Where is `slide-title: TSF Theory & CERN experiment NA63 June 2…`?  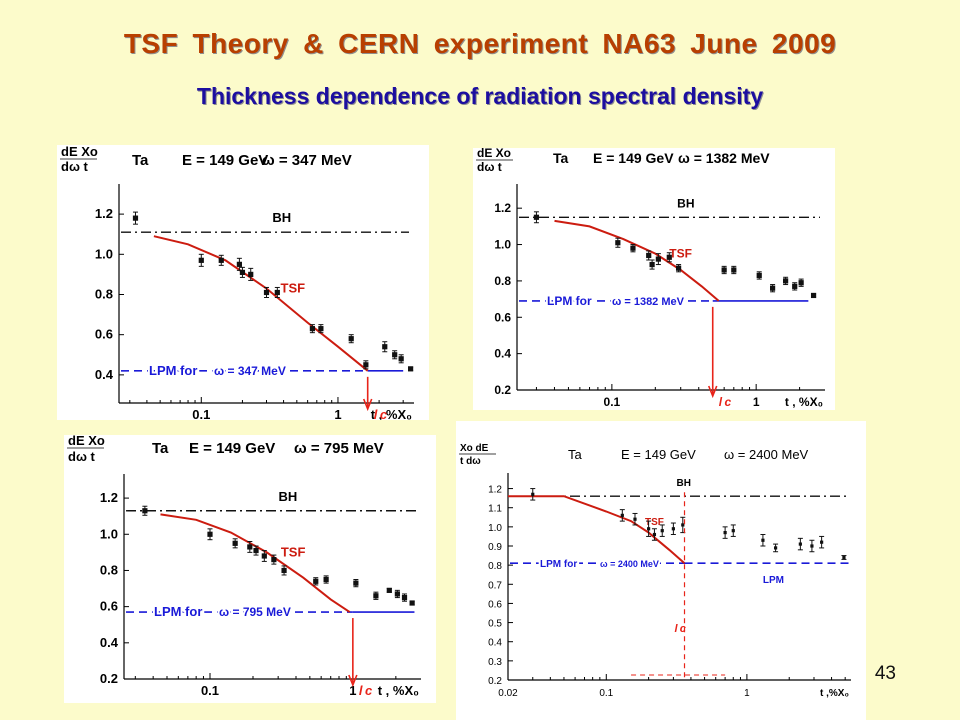
slide-title: TSF Theory & CERN experiment NA63 June 2… is located at coordinates (480, 43).